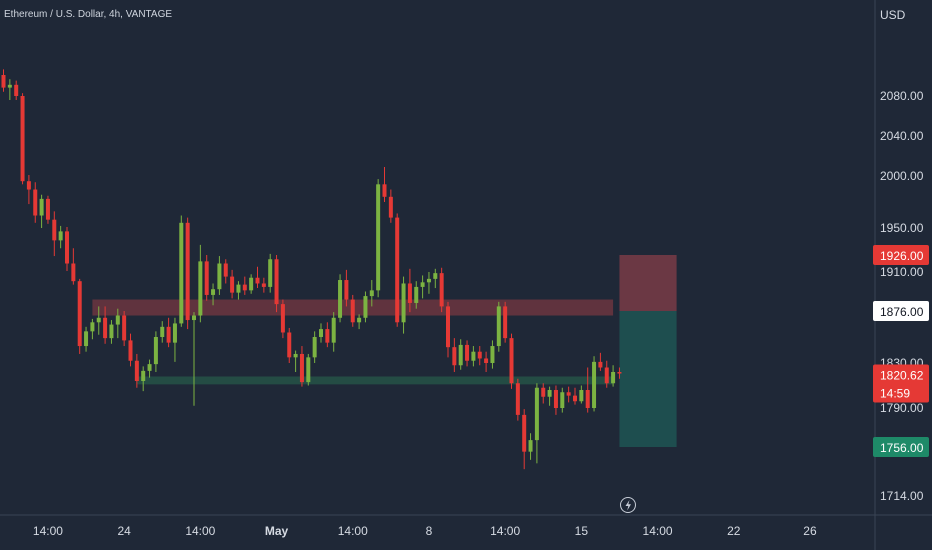  Describe the element at coordinates (902, 256) in the screenshot. I see `price-label-text: 1926.00` at that location.